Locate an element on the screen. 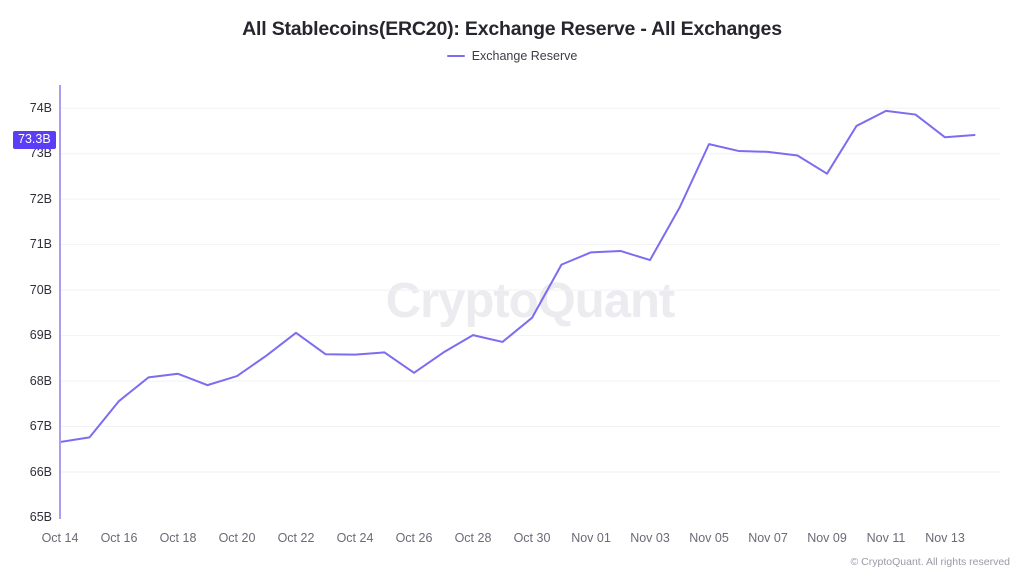 This screenshot has height=576, width=1024. y-axis-labels: 74B 73B 72B 71B 70B 69B 68B 67B 66B 65B is located at coordinates (26, 288).